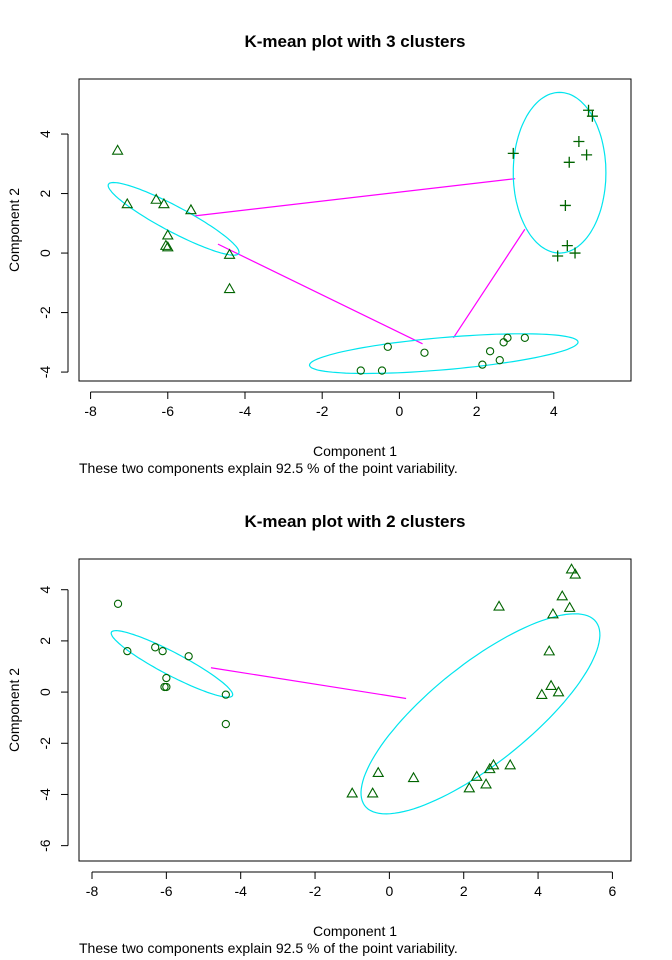 Image resolution: width=672 pixels, height=960 pixels. I want to click on y-tick-label: -6, so click(45, 845).